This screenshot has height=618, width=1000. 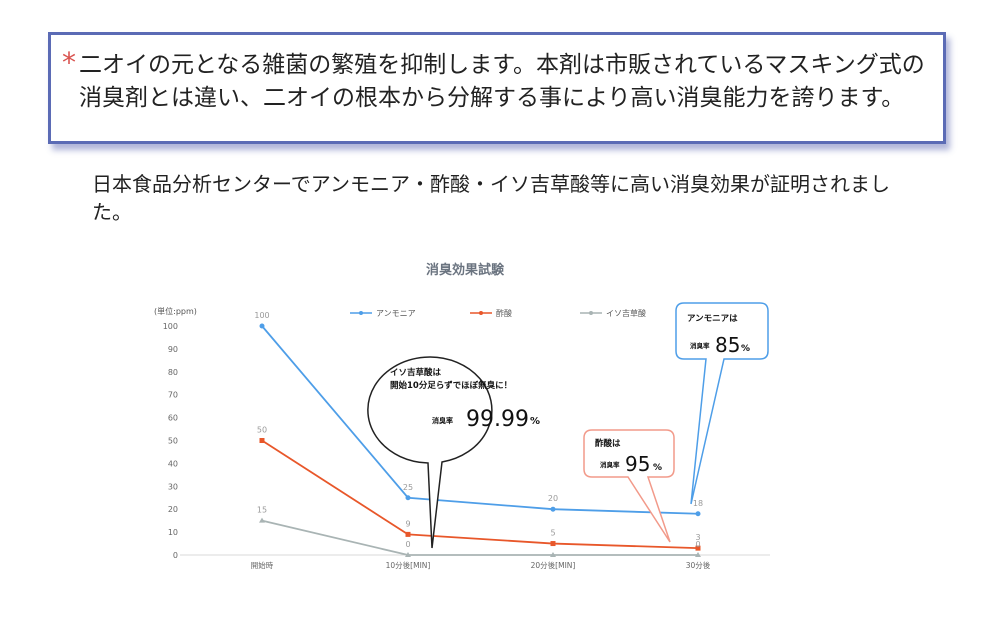 I want to click on data-label: 50, so click(x=262, y=430).